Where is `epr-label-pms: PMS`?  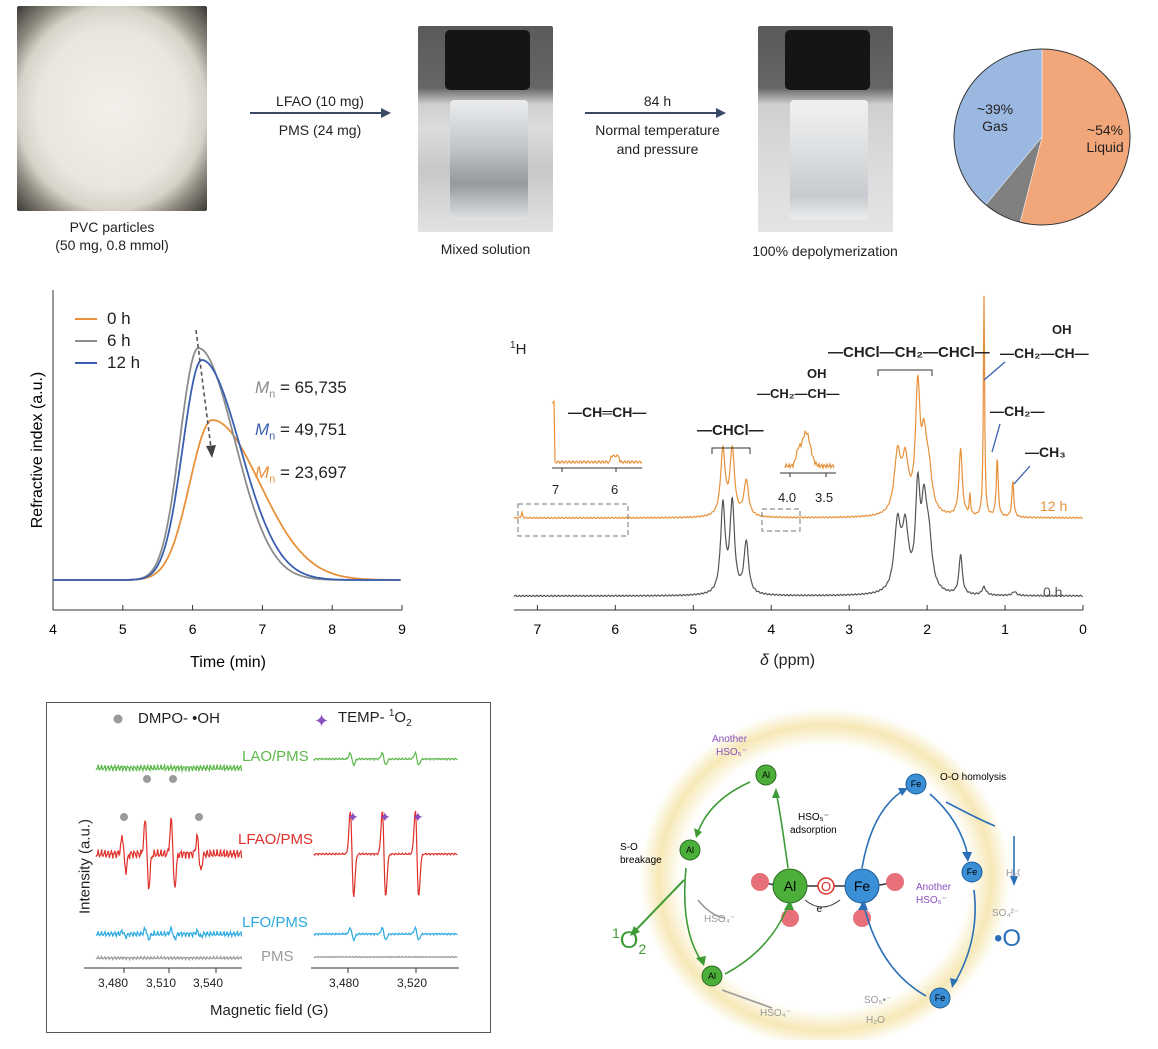 epr-label-pms: PMS is located at coordinates (277, 956).